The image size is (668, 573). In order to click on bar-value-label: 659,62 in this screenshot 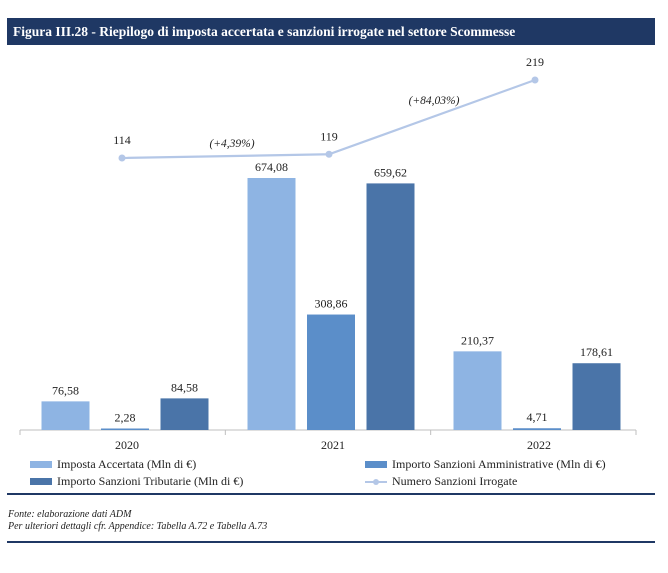, I will do `click(390, 172)`.